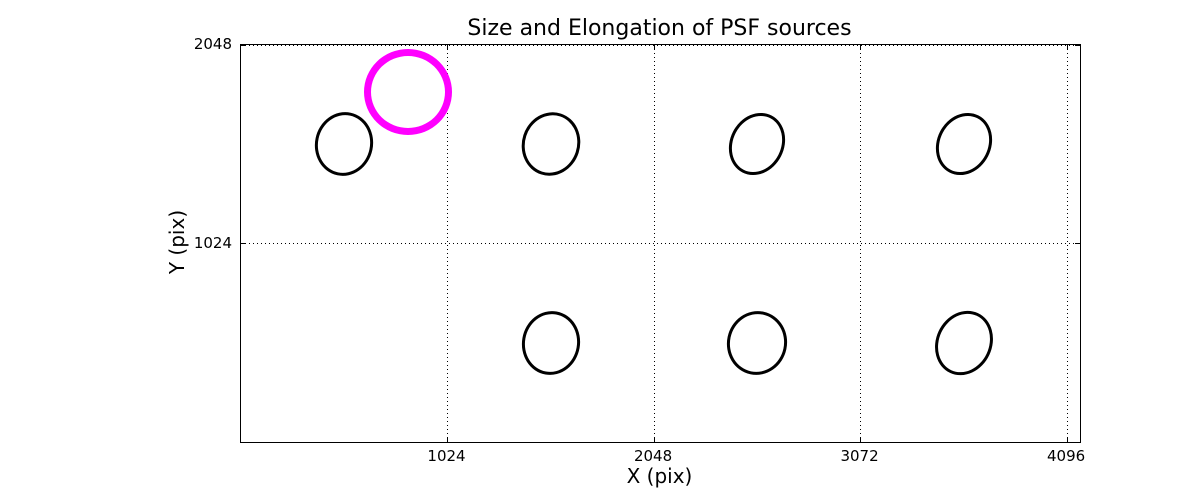  I want to click on y-tick-label: 1024, so click(212, 242).